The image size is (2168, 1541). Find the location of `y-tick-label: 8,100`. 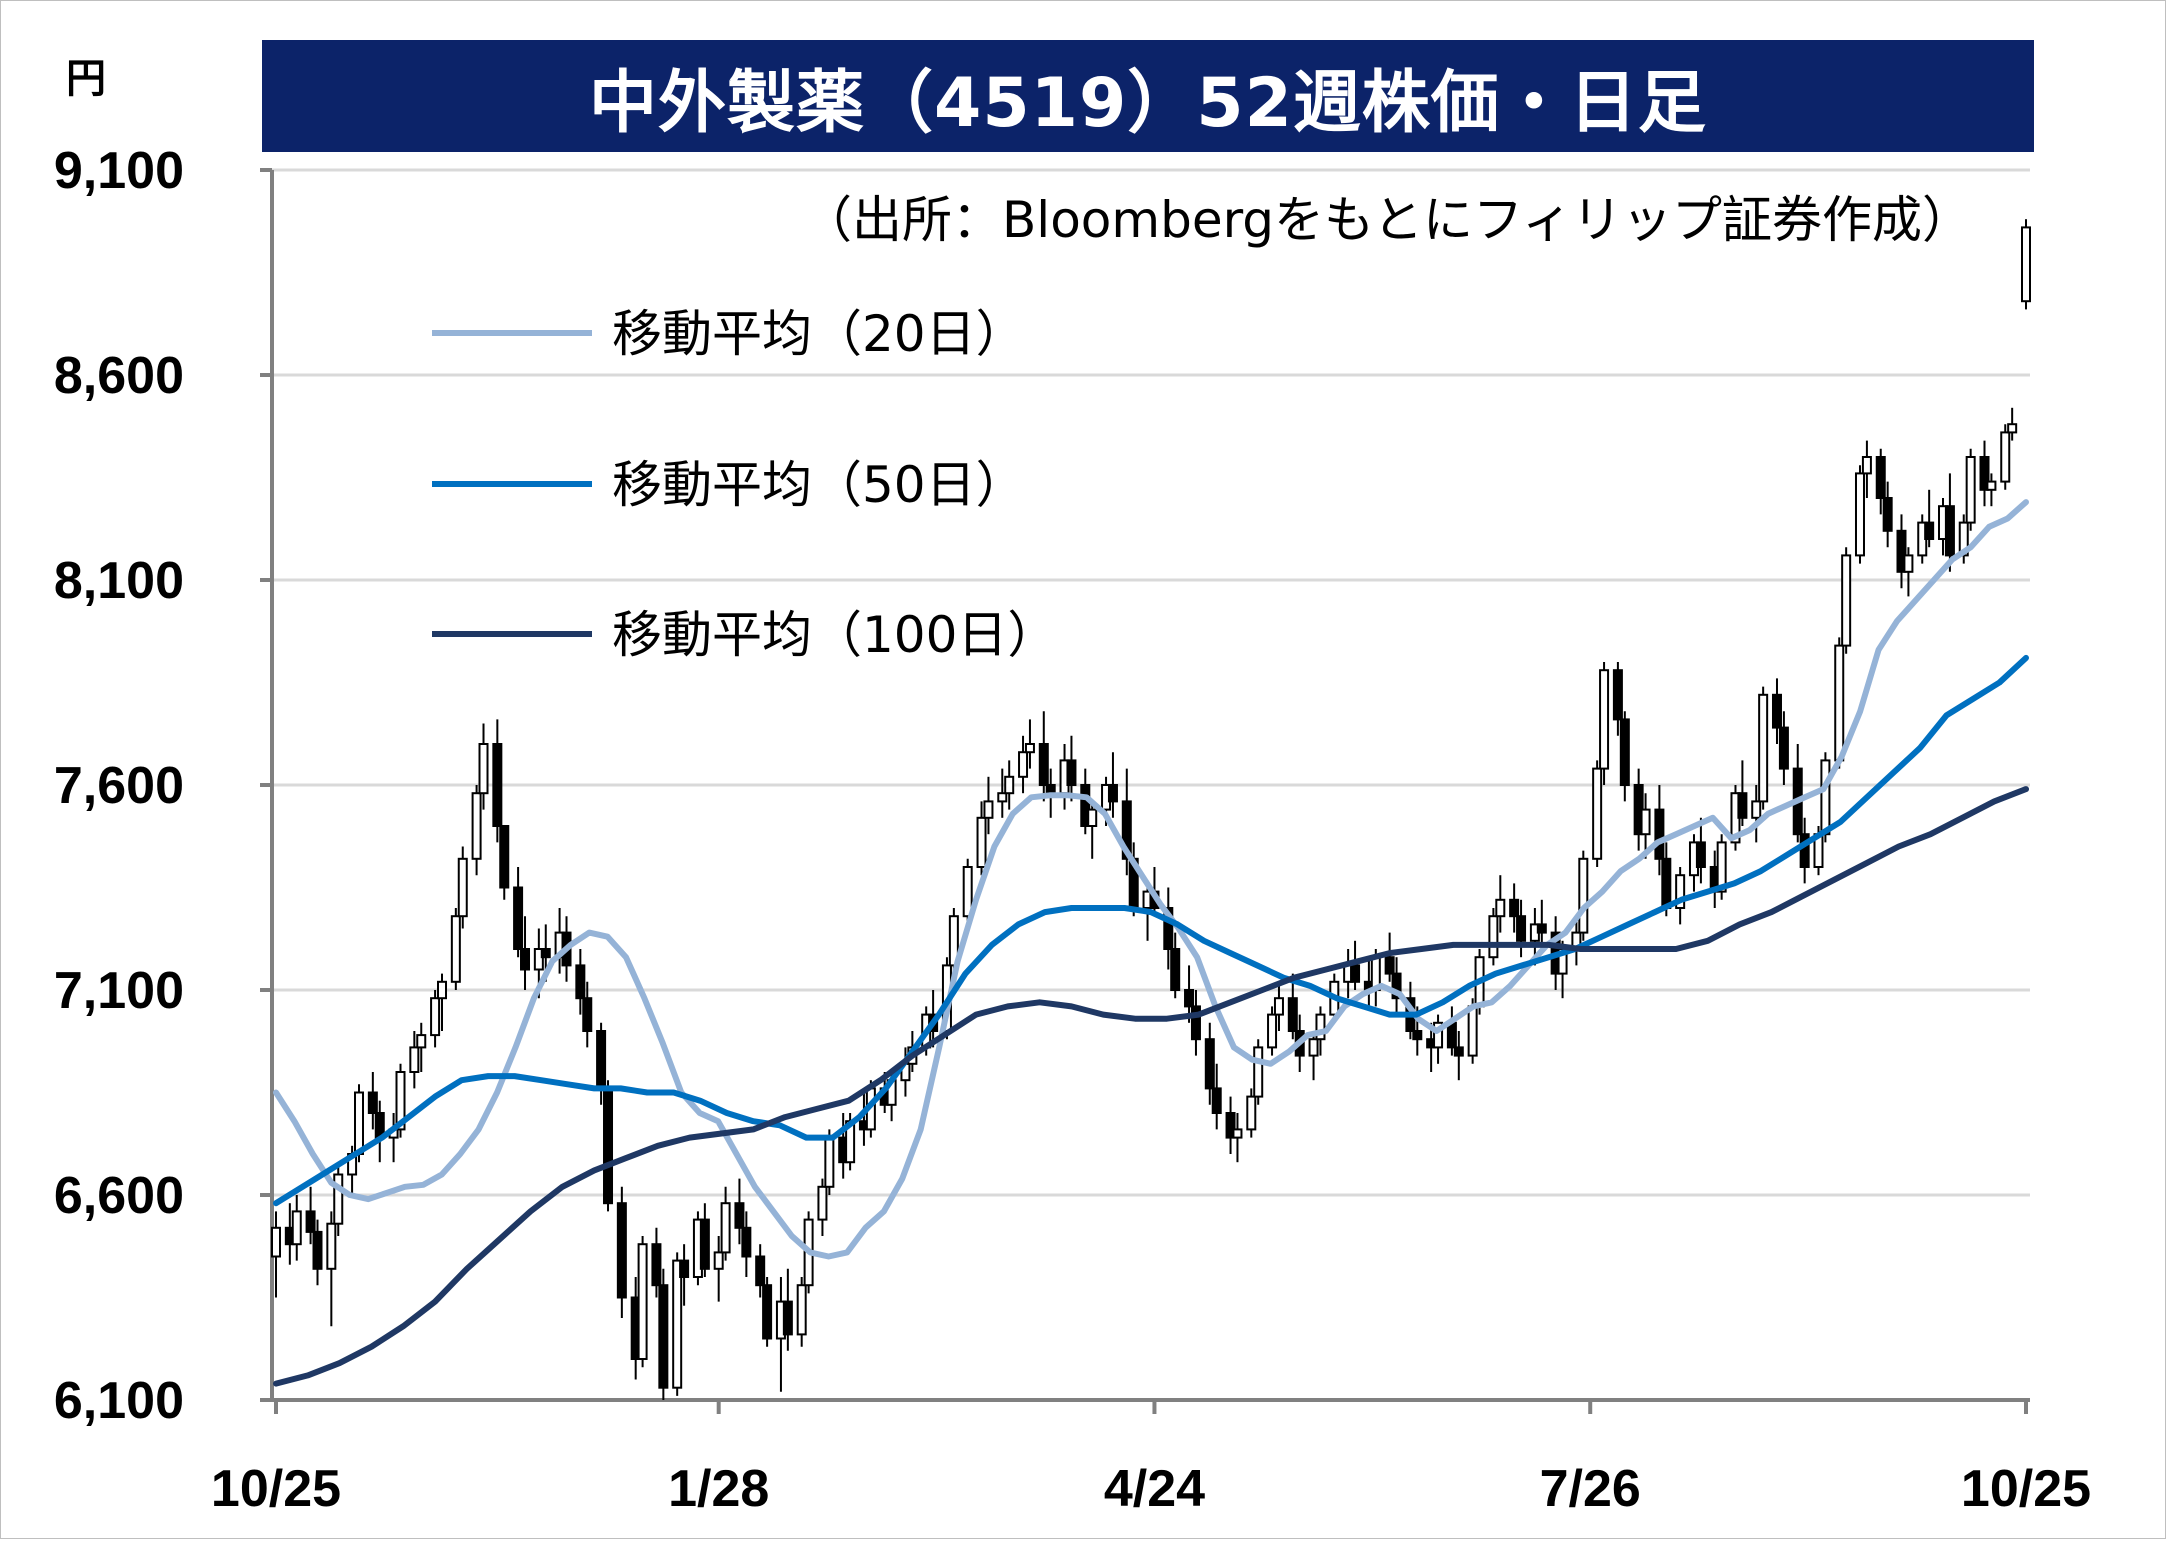

y-tick-label: 8,100 is located at coordinates (119, 581).